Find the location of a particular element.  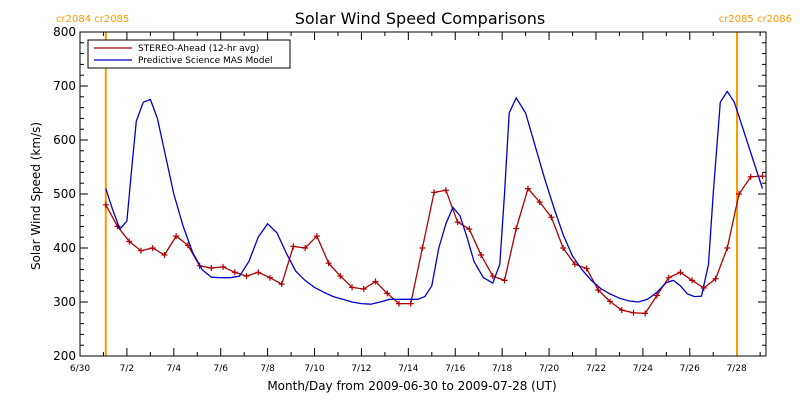

y-tick-label: 300 is located at coordinates (64, 302).